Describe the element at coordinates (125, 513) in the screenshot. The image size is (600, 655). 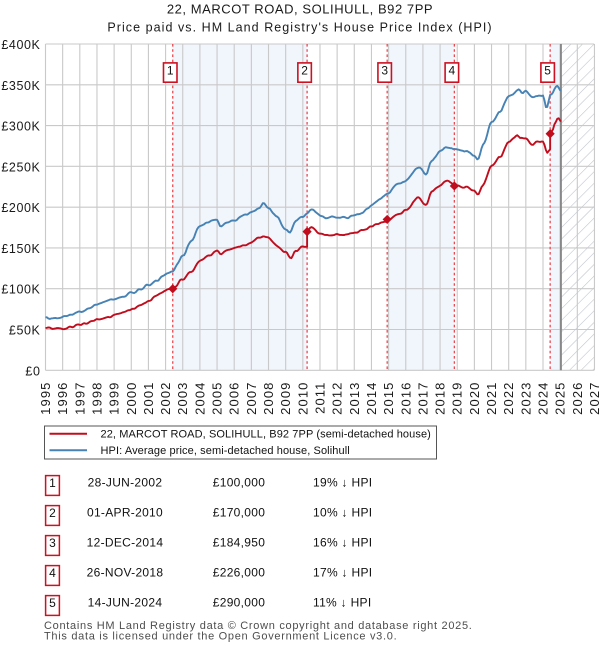
I see `svg-text: 01-APR-2010` at that location.